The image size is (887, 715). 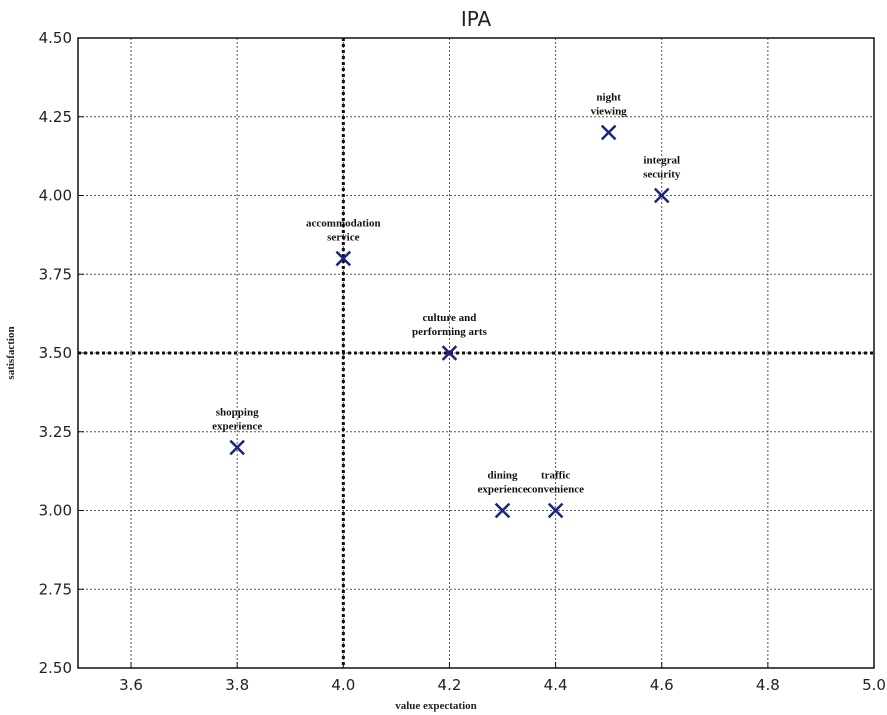 I want to click on point-label: dining experience, so click(x=502, y=483).